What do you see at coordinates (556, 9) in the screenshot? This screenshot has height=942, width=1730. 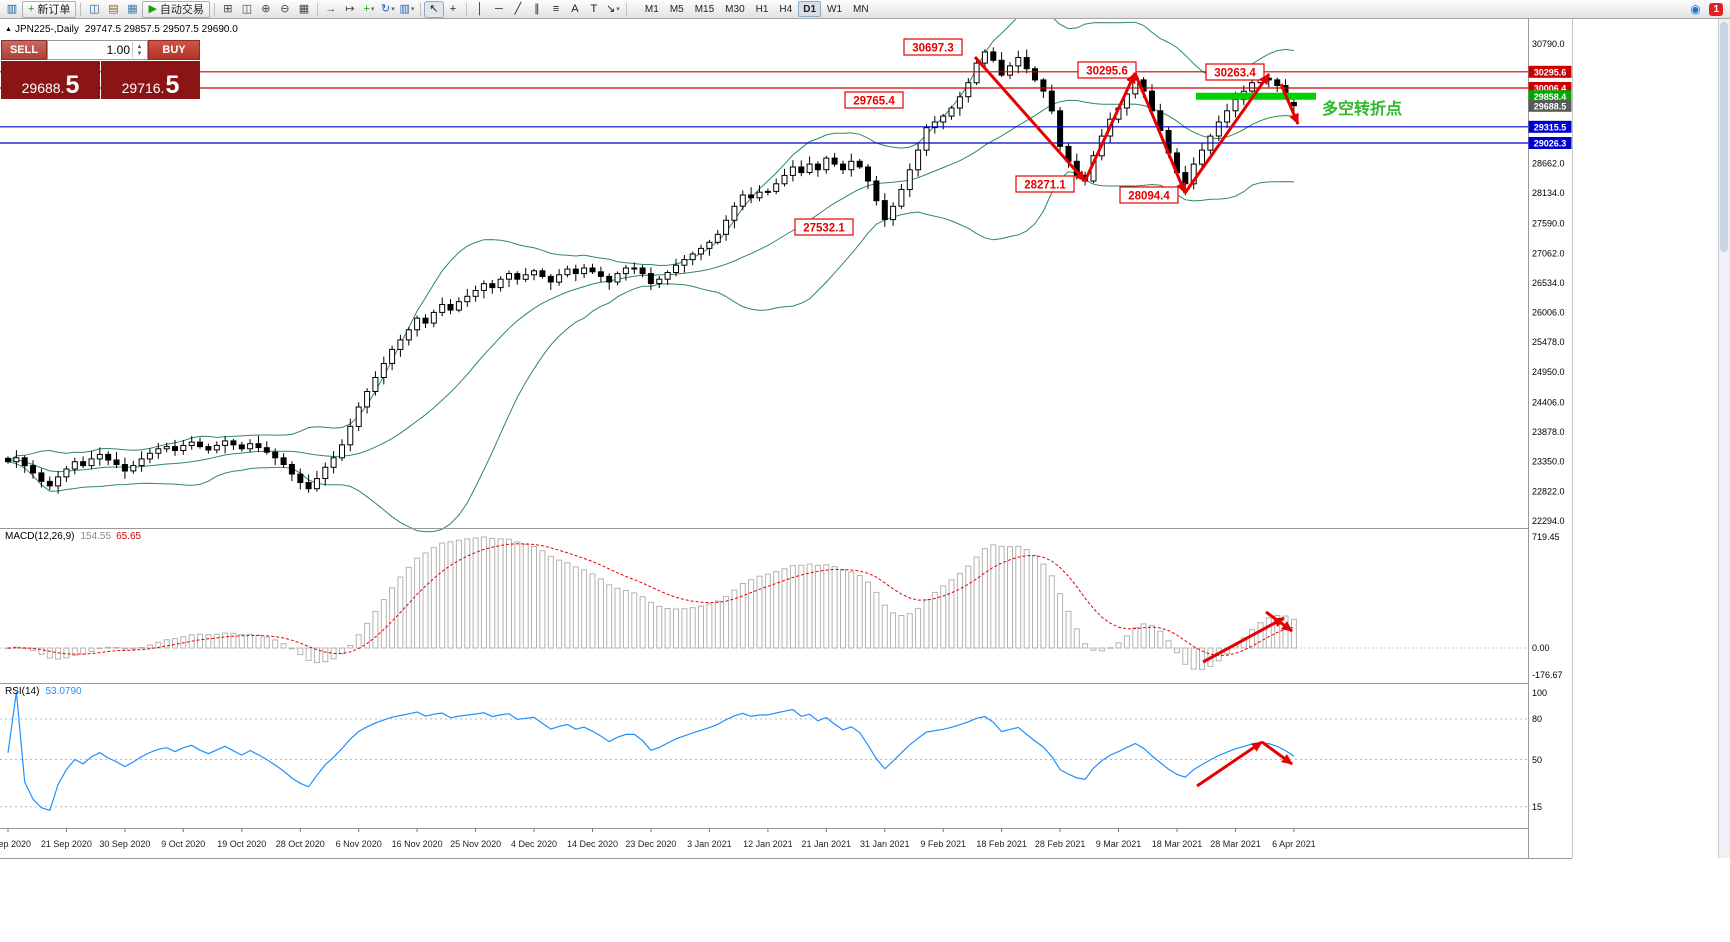 I see `fibonacci-icon: ≡` at bounding box center [556, 9].